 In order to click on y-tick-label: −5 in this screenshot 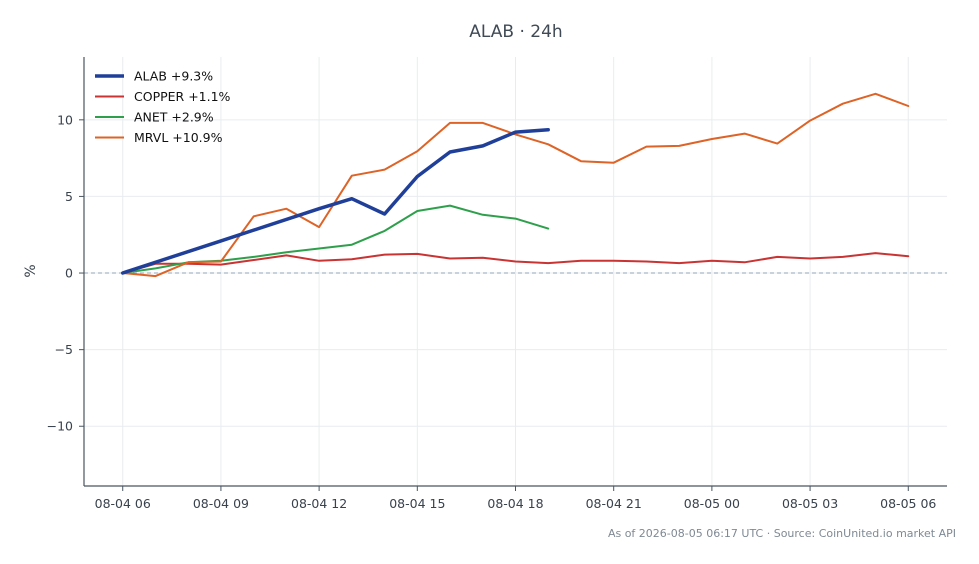, I will do `click(64, 349)`.